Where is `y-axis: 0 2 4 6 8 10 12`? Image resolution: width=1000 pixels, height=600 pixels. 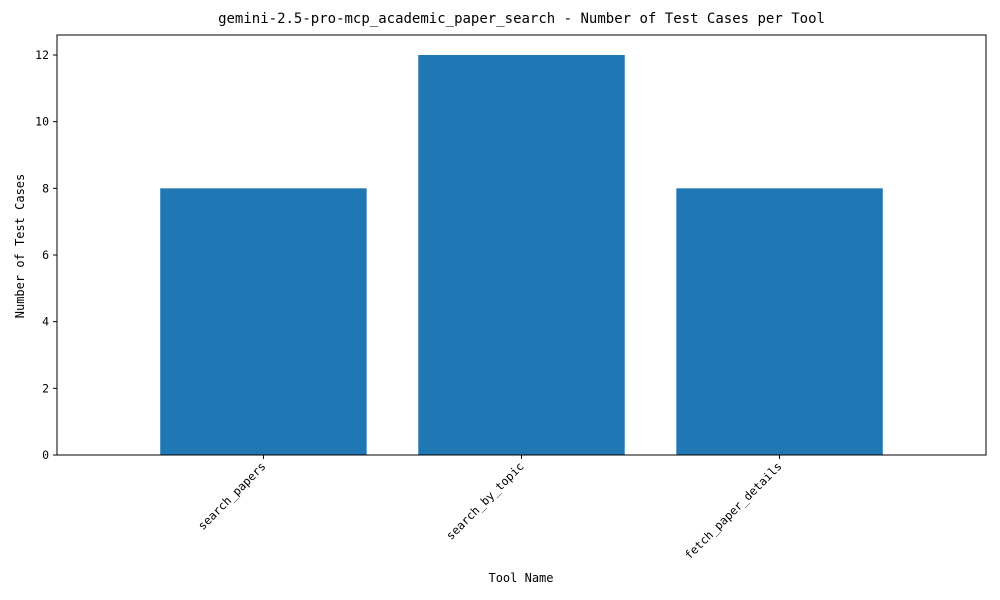 y-axis: 0 2 4 6 8 10 12 is located at coordinates (46, 255).